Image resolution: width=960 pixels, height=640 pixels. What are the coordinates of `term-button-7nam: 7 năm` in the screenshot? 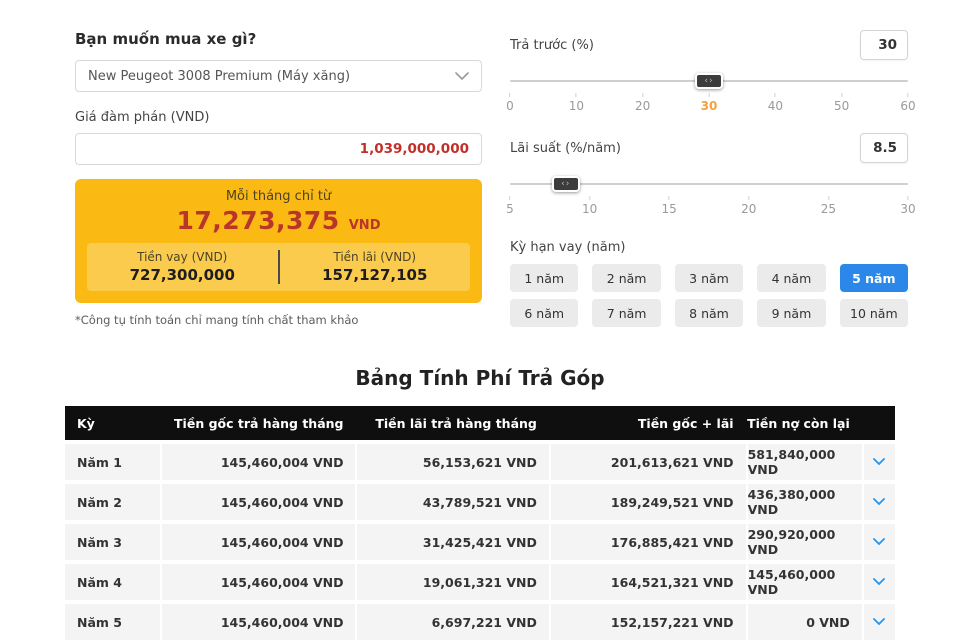 It's located at (626, 313).